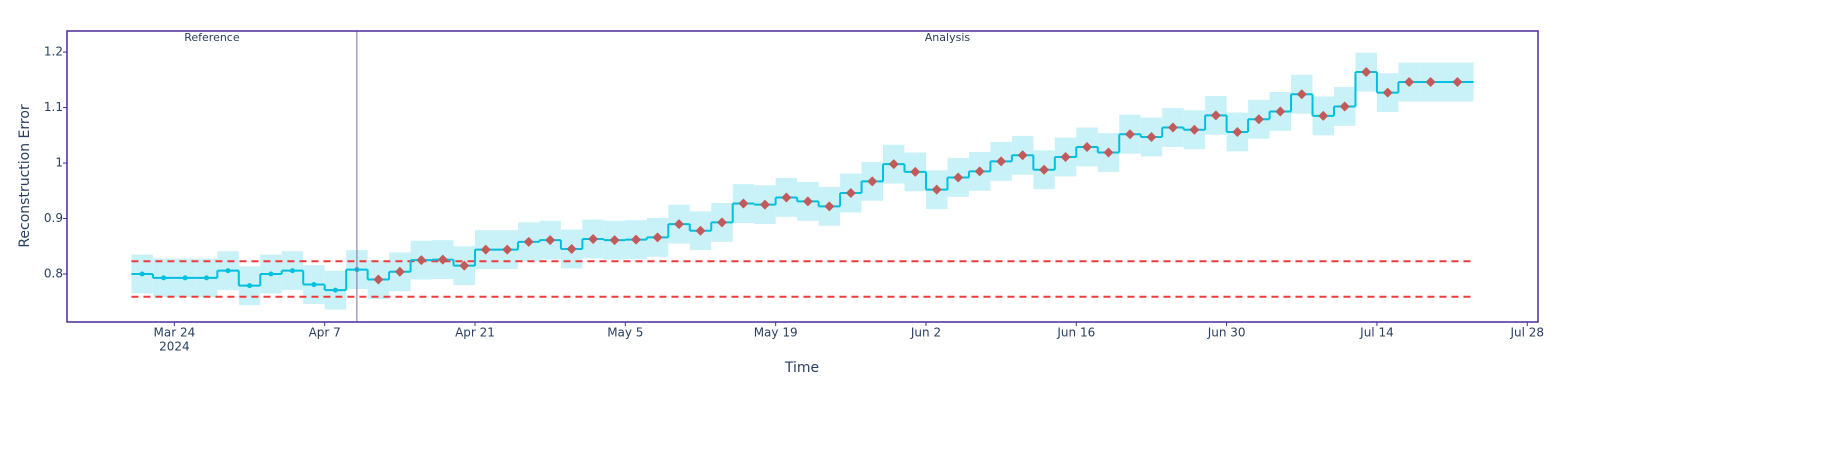  Describe the element at coordinates (53, 52) in the screenshot. I see `y-tick-label: 1.2` at that location.